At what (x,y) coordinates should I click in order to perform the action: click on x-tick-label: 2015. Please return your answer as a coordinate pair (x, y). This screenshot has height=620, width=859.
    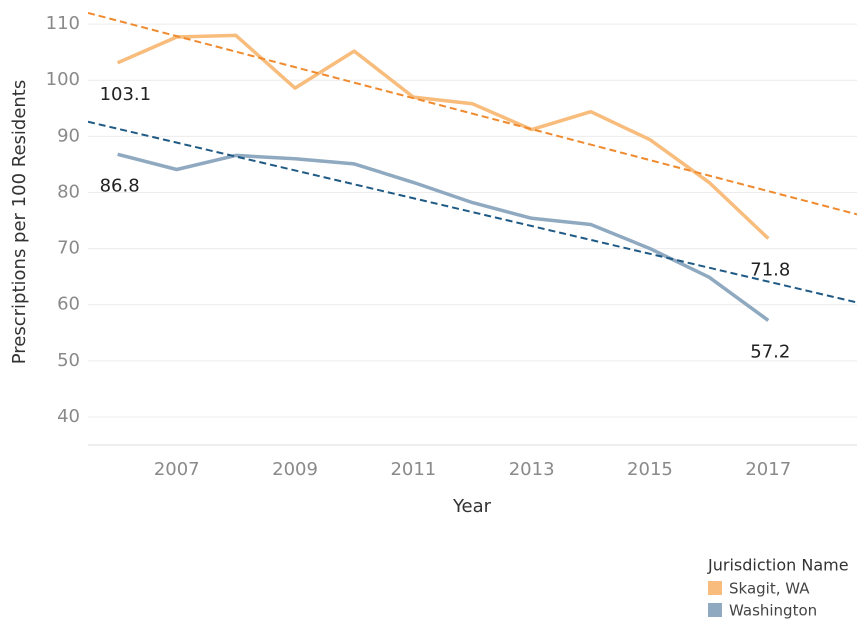
    Looking at the image, I should click on (650, 469).